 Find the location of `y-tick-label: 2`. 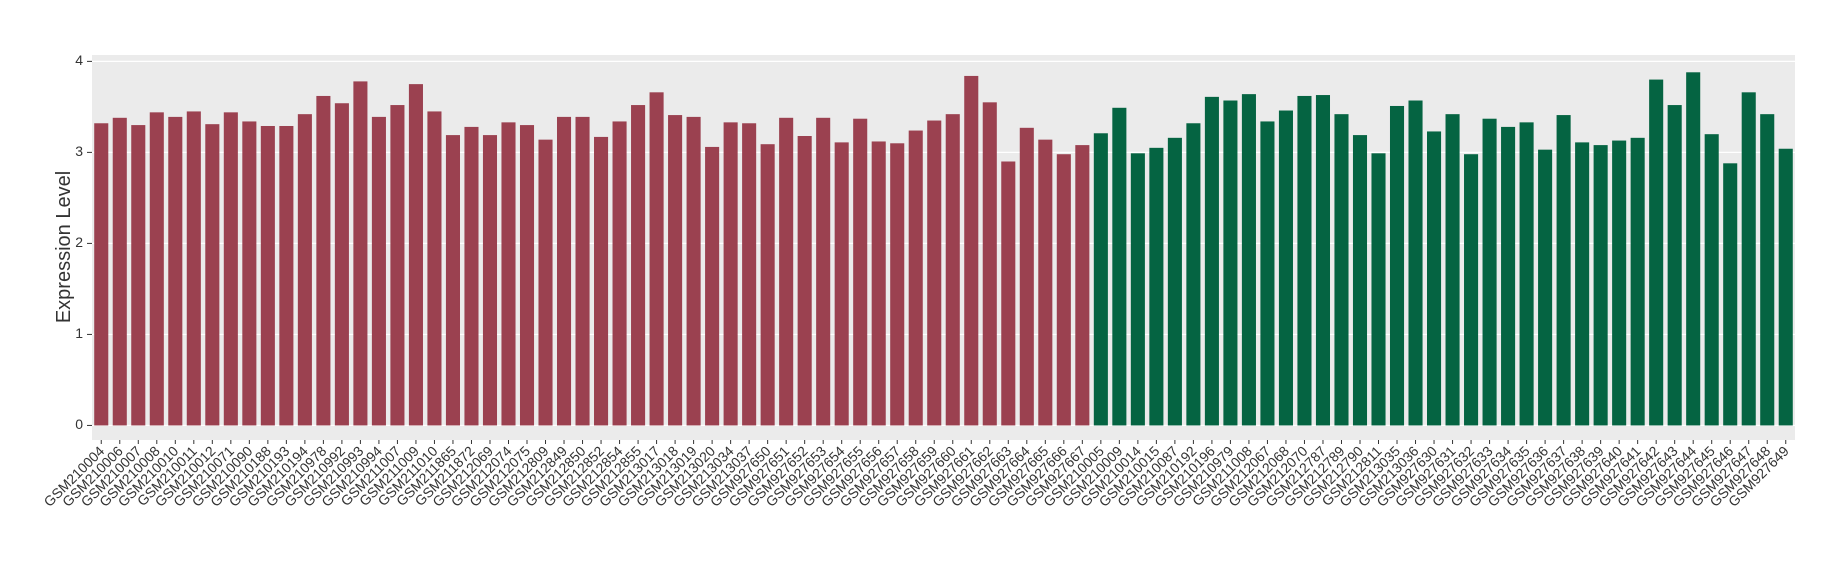

y-tick-label: 2 is located at coordinates (79, 242).